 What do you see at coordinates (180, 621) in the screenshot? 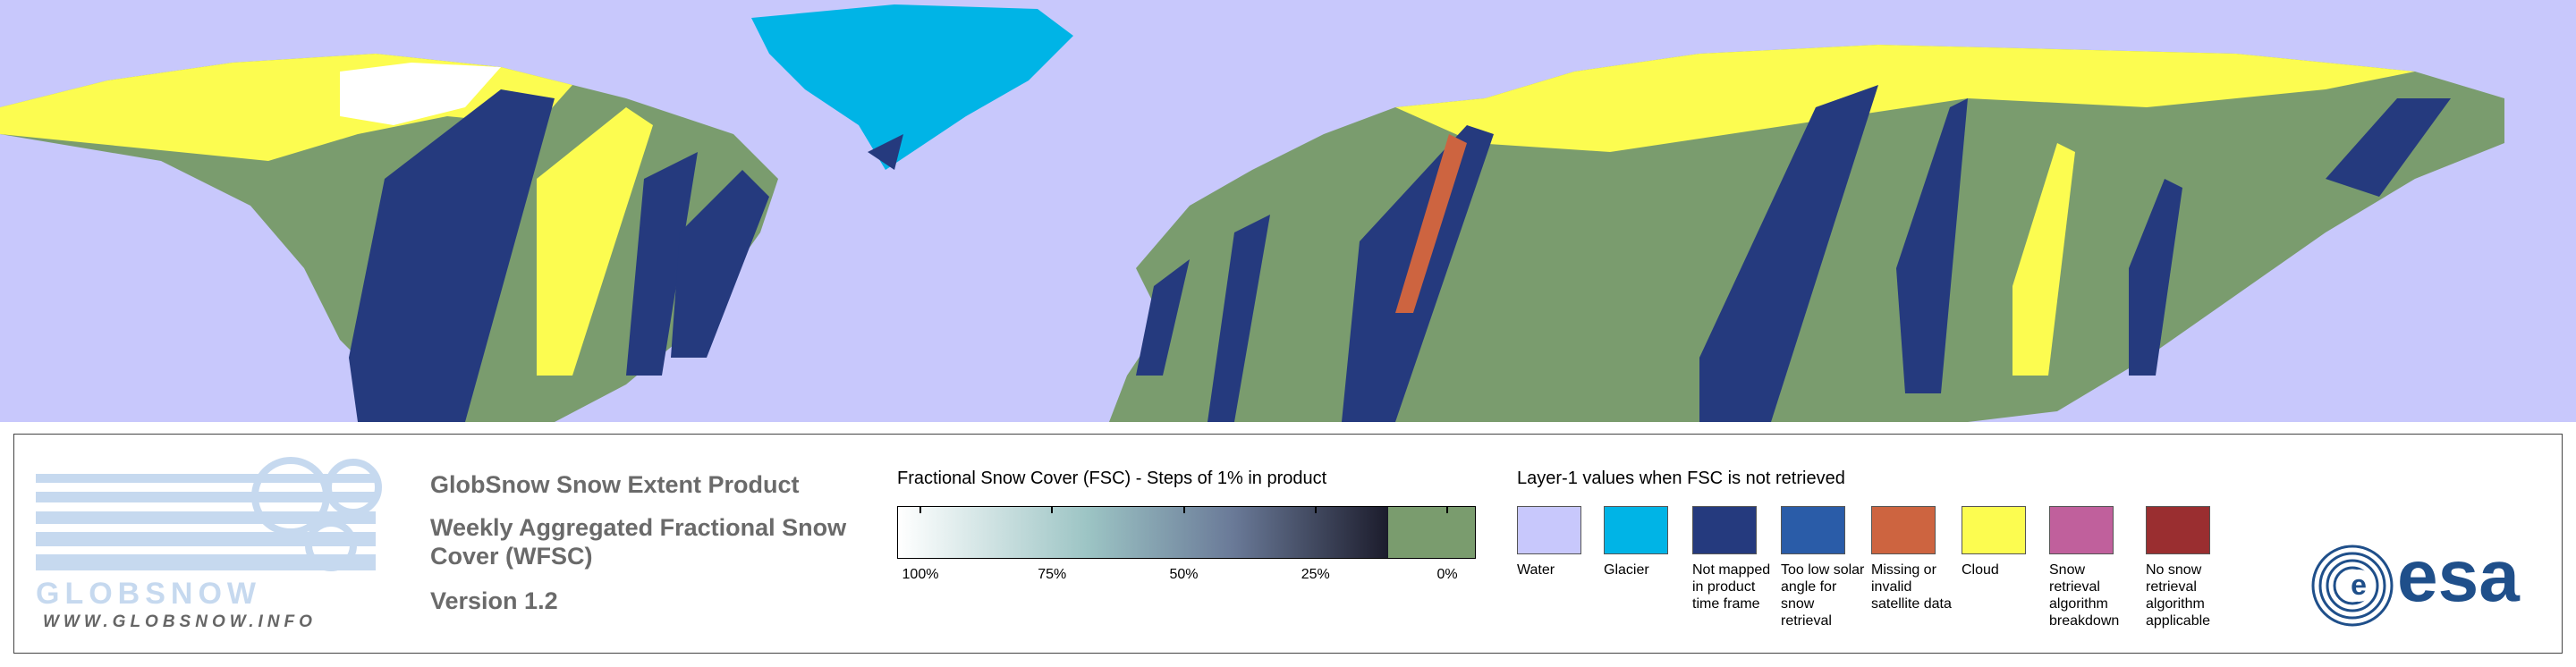
I see `logo-url: WWW.GLOBSNOW.INFO` at bounding box center [180, 621].